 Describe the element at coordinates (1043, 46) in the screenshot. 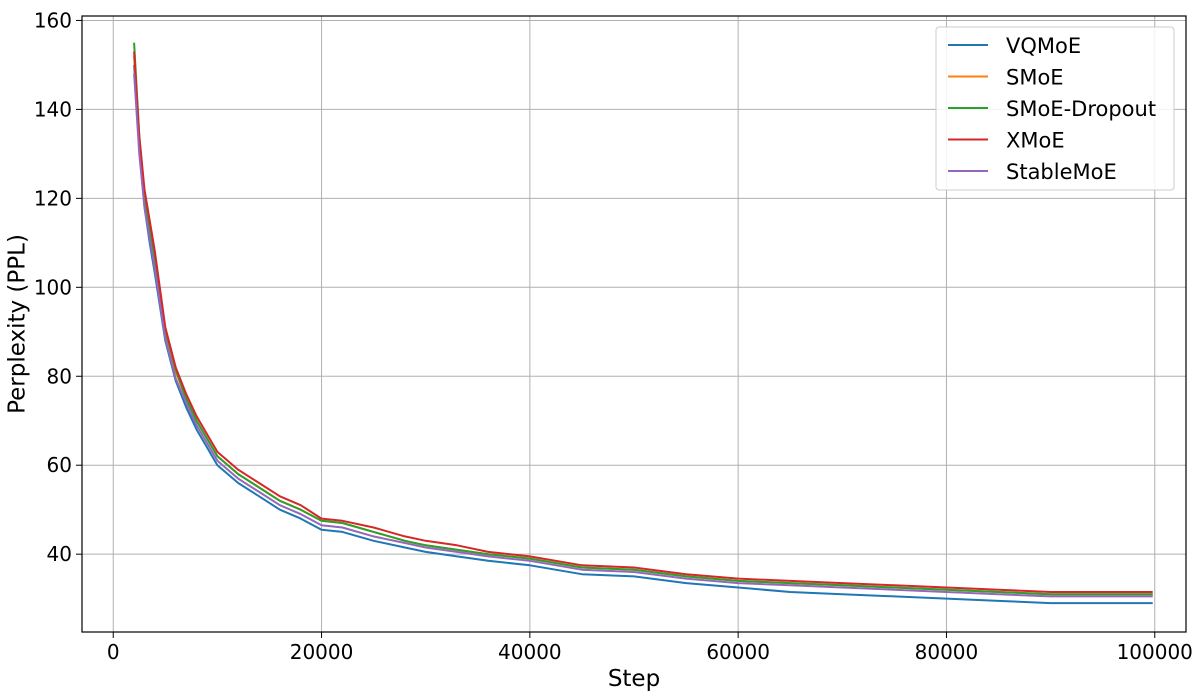

I see `legend-label: VQMoE` at that location.